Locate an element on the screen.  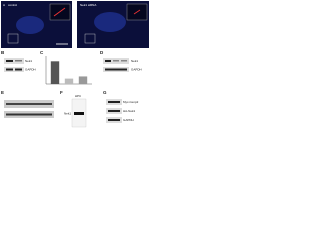
lane-label: HPC is located at coordinates (78, 96).